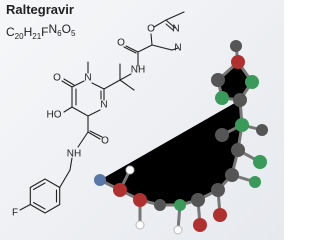  I want to click on ring-bond, so click(88, 98).